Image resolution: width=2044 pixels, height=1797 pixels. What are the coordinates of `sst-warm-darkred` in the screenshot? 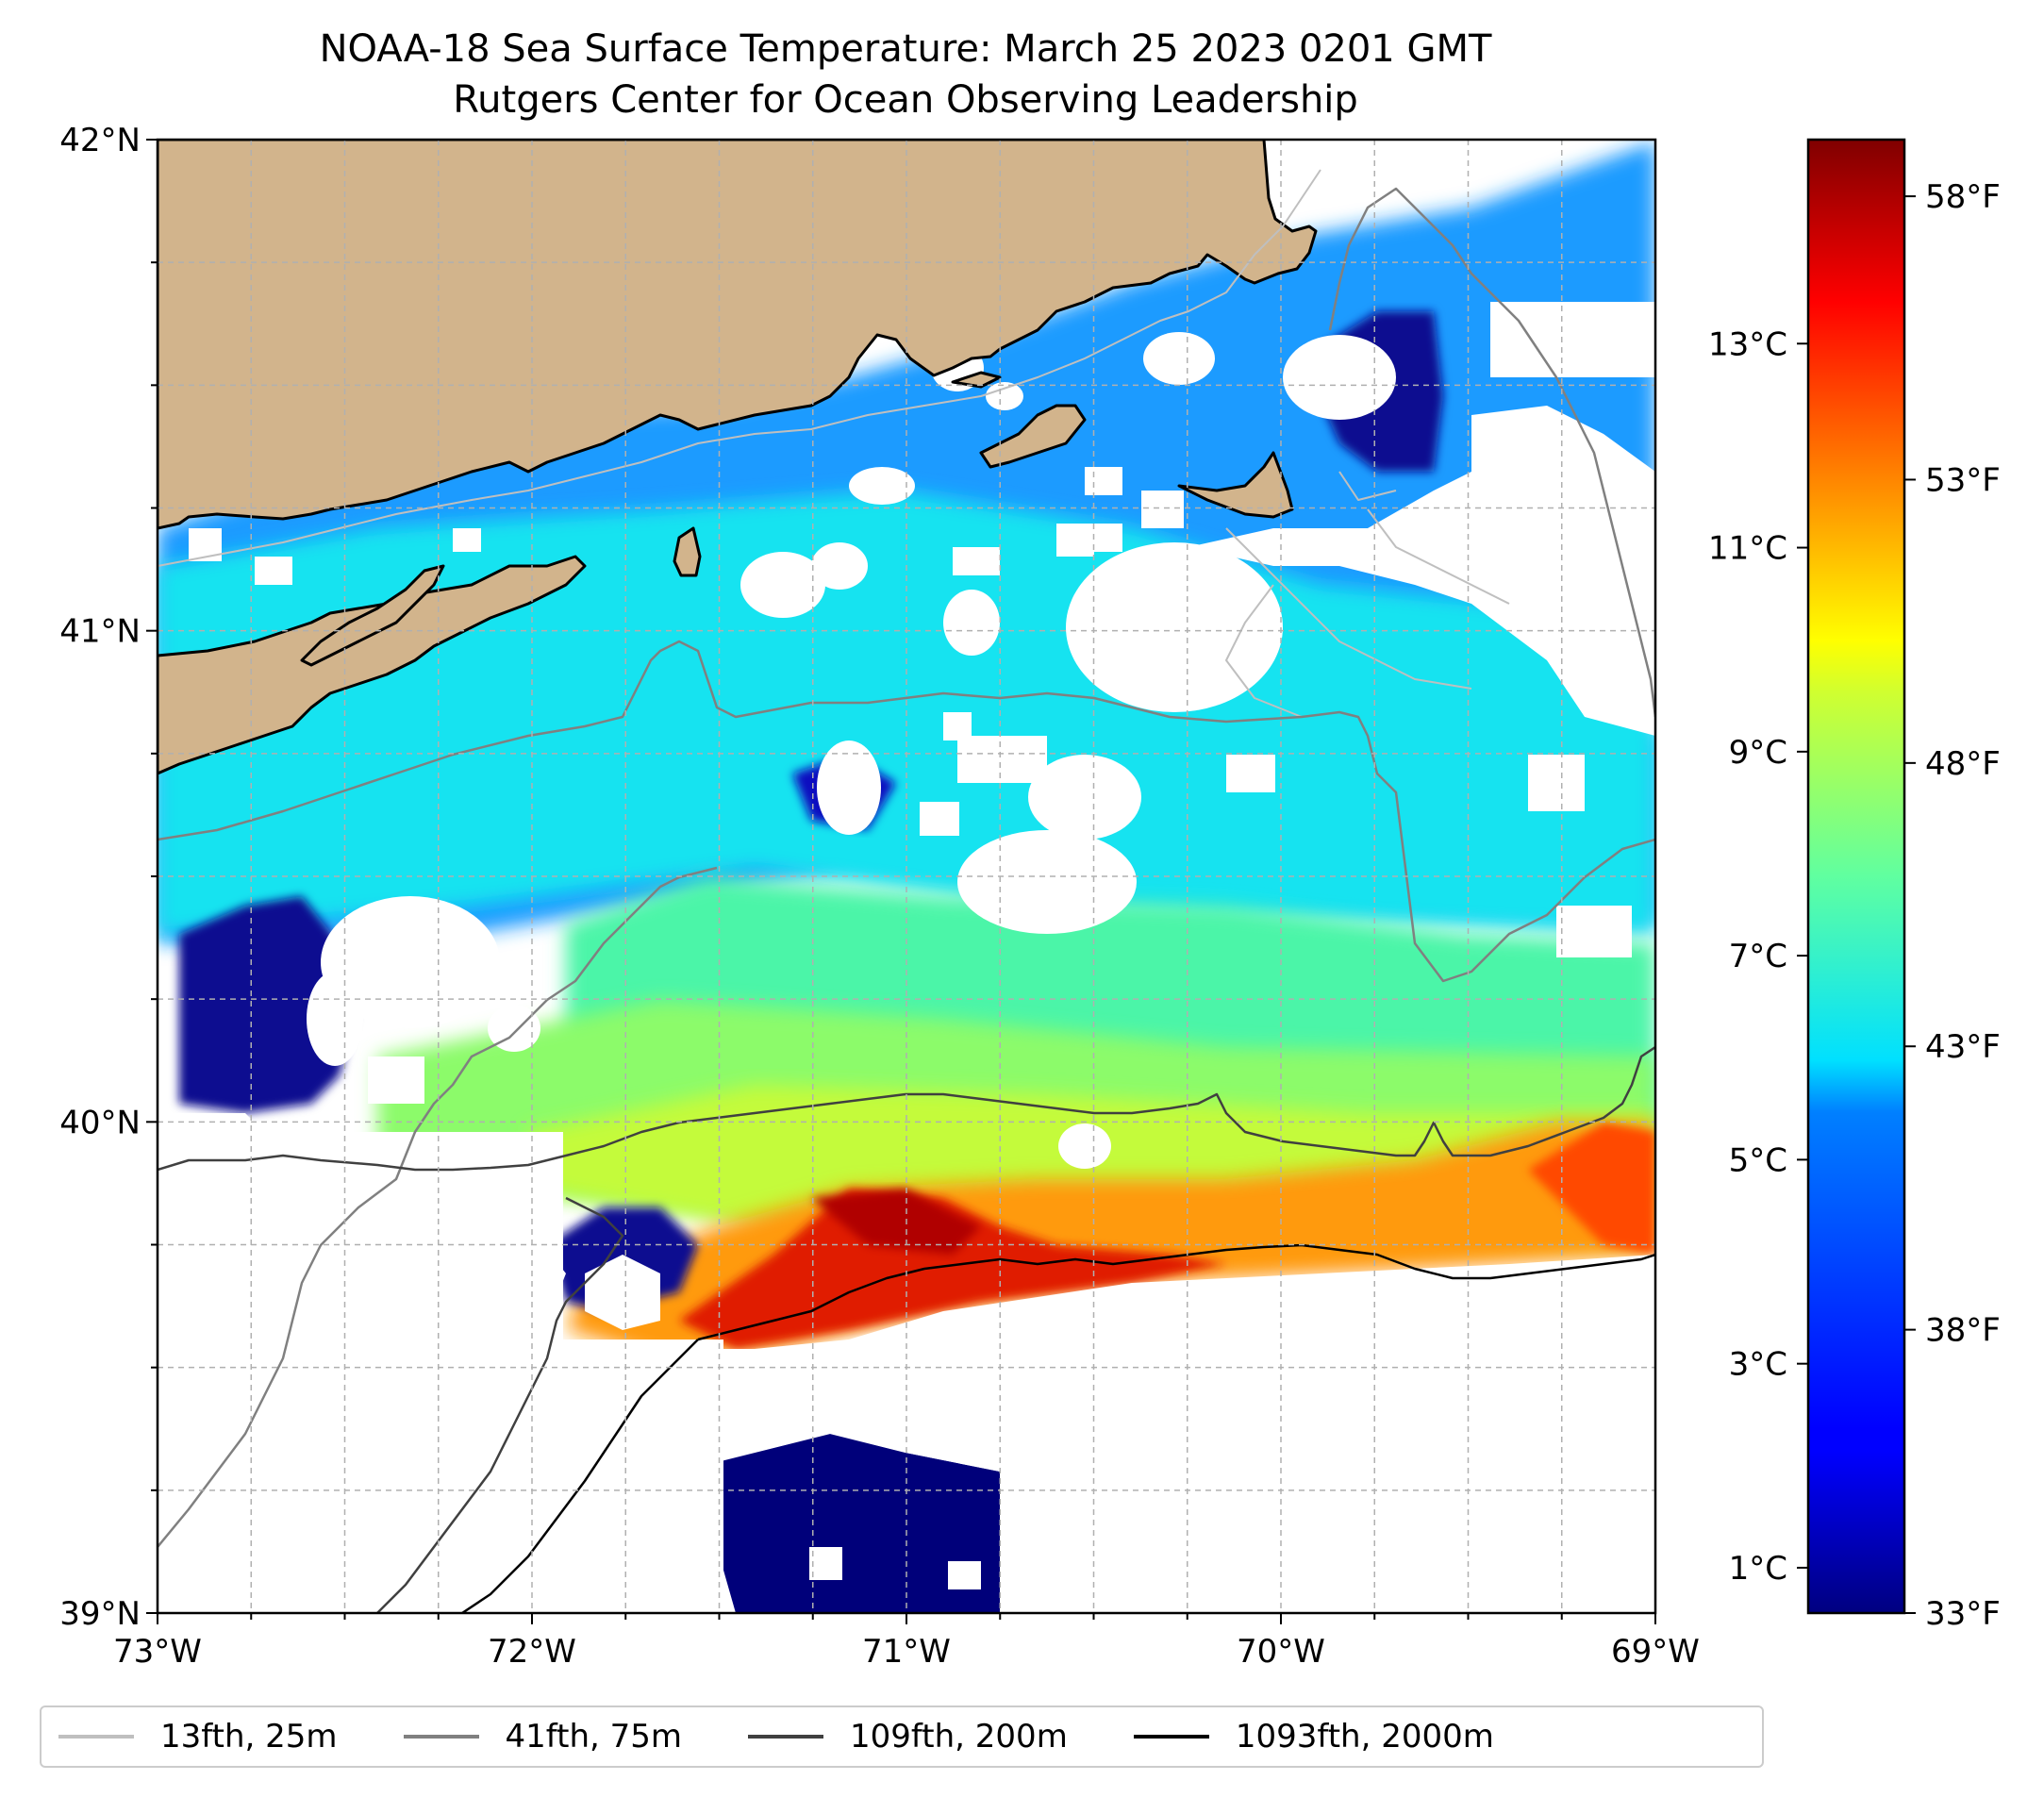 It's located at (896, 1222).